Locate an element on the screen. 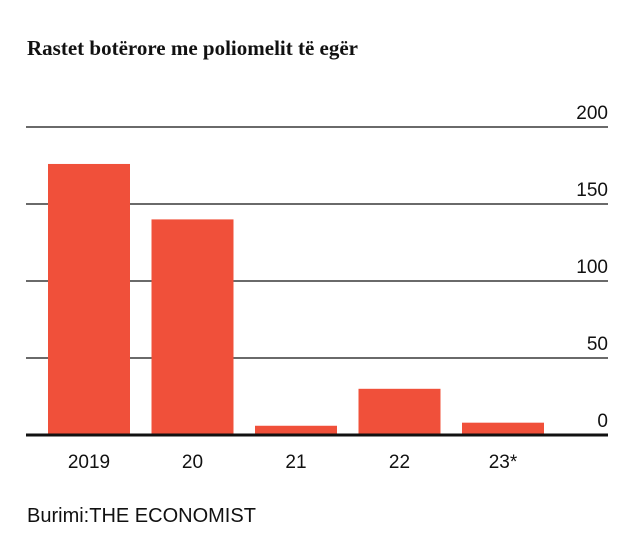 The height and width of the screenshot is (550, 629). y-tick-label: 50 is located at coordinates (597, 344).